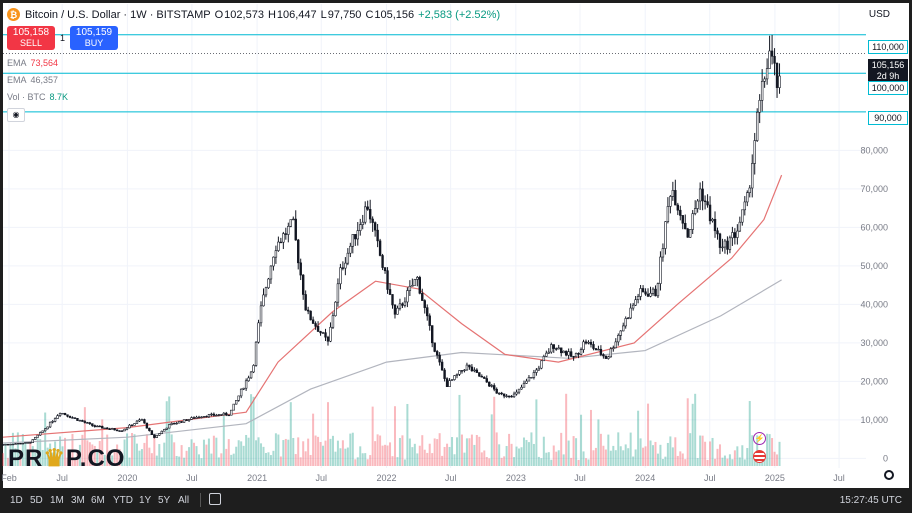 This screenshot has width=912, height=513. Describe the element at coordinates (26, 458) in the screenshot. I see `watermark-part1: PR` at that location.